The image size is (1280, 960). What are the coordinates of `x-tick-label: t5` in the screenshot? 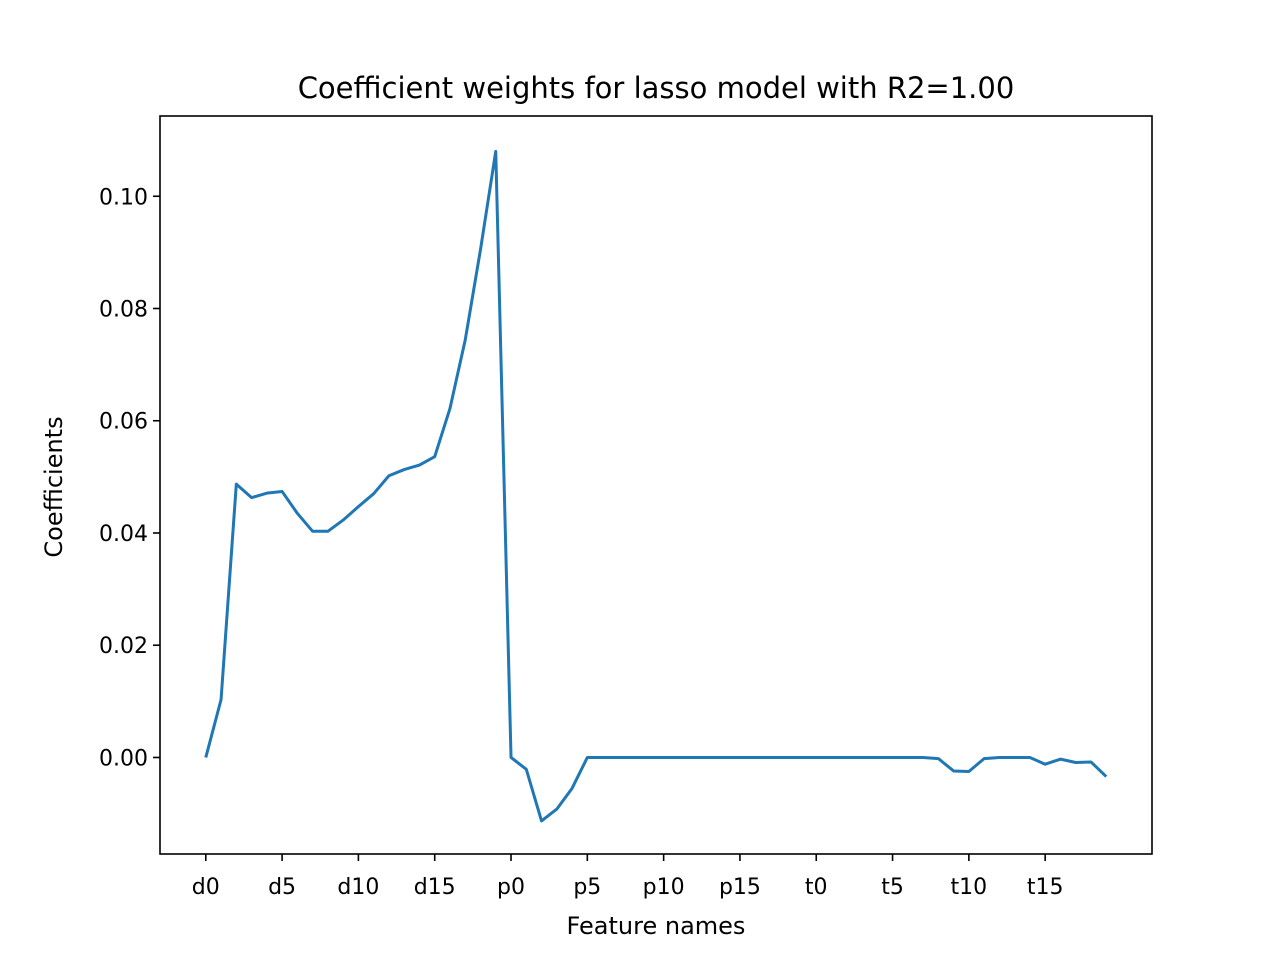 It's located at (892, 887).